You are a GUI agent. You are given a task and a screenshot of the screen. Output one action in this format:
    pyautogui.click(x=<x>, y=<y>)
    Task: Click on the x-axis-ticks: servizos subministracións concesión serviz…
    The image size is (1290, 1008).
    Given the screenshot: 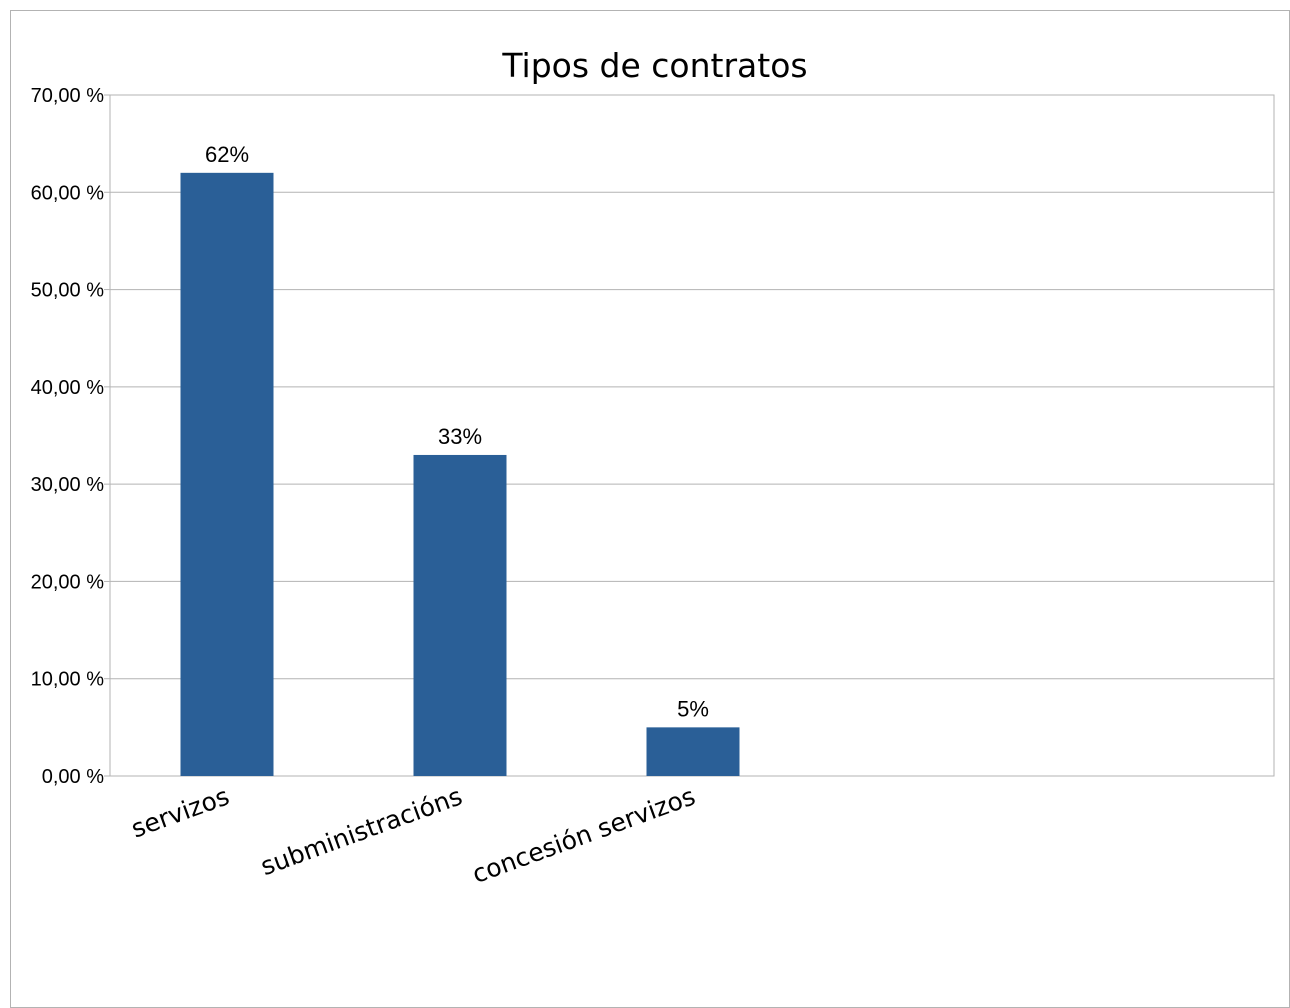 What is the action you would take?
    pyautogui.click(x=413, y=835)
    